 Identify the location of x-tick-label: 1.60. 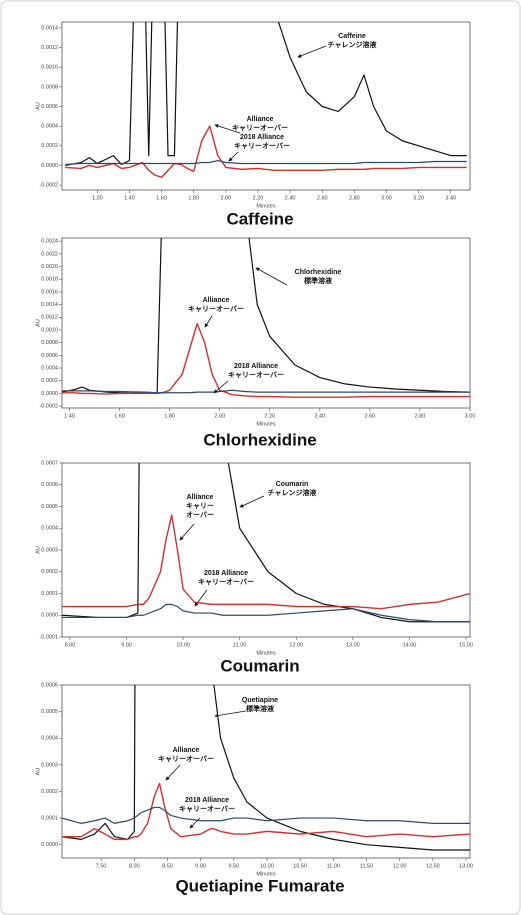
(161, 198).